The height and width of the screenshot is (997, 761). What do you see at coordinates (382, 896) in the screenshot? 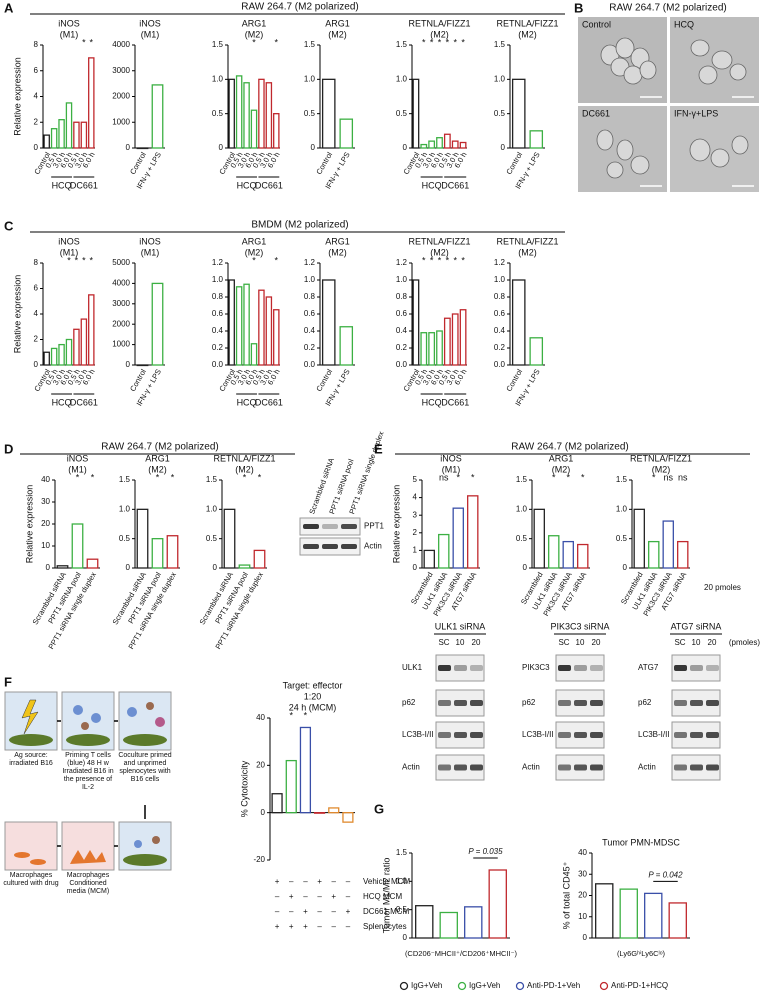
I see `condition-name: HCQ MCM` at bounding box center [382, 896].